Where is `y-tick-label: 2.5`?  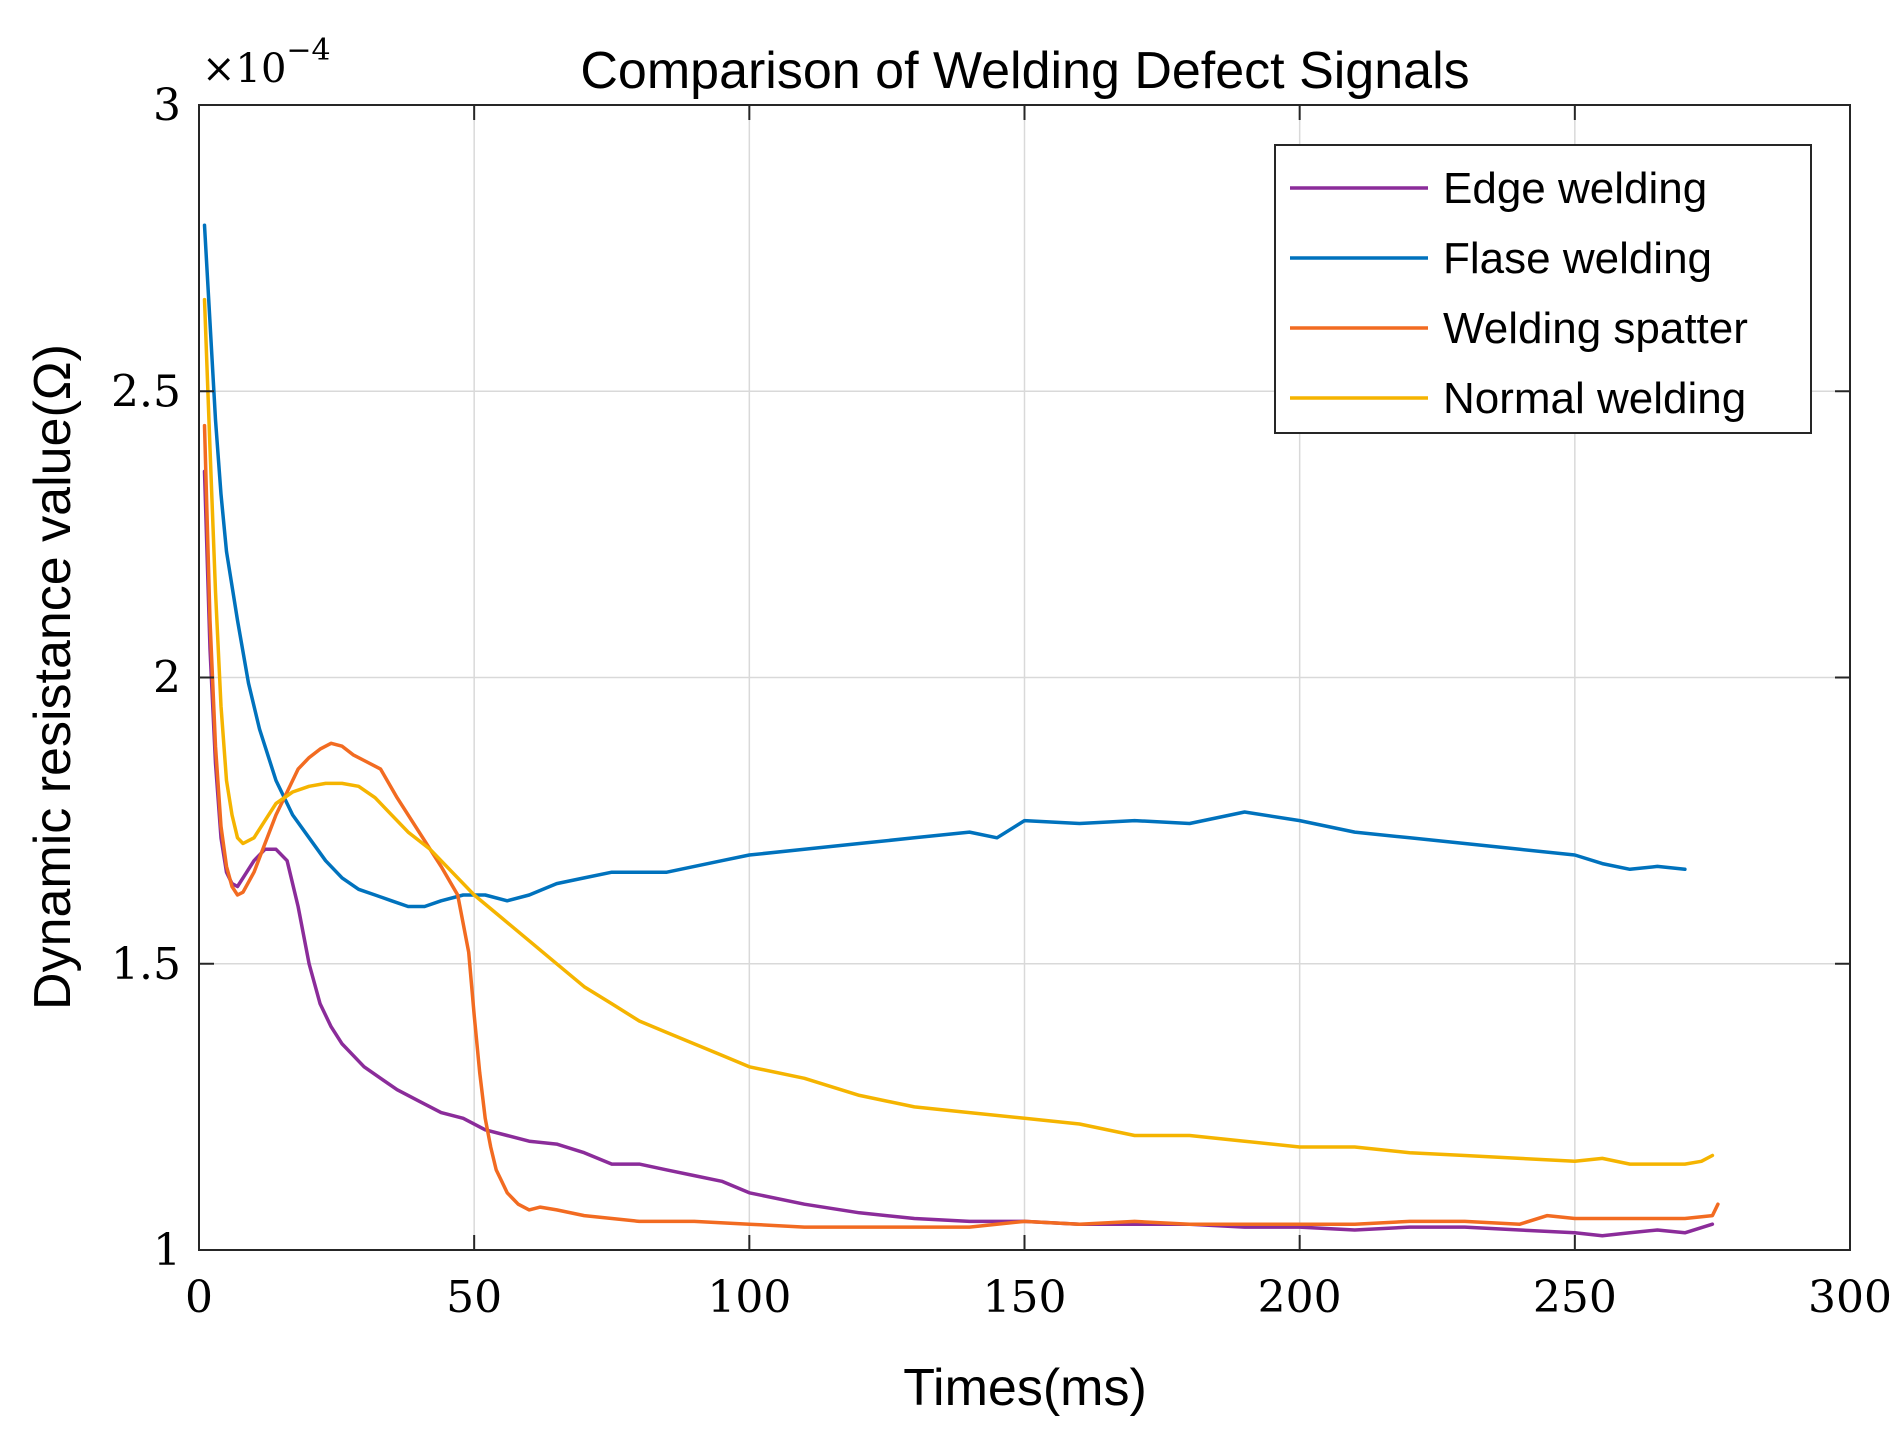 y-tick-label: 2.5 is located at coordinates (146, 391).